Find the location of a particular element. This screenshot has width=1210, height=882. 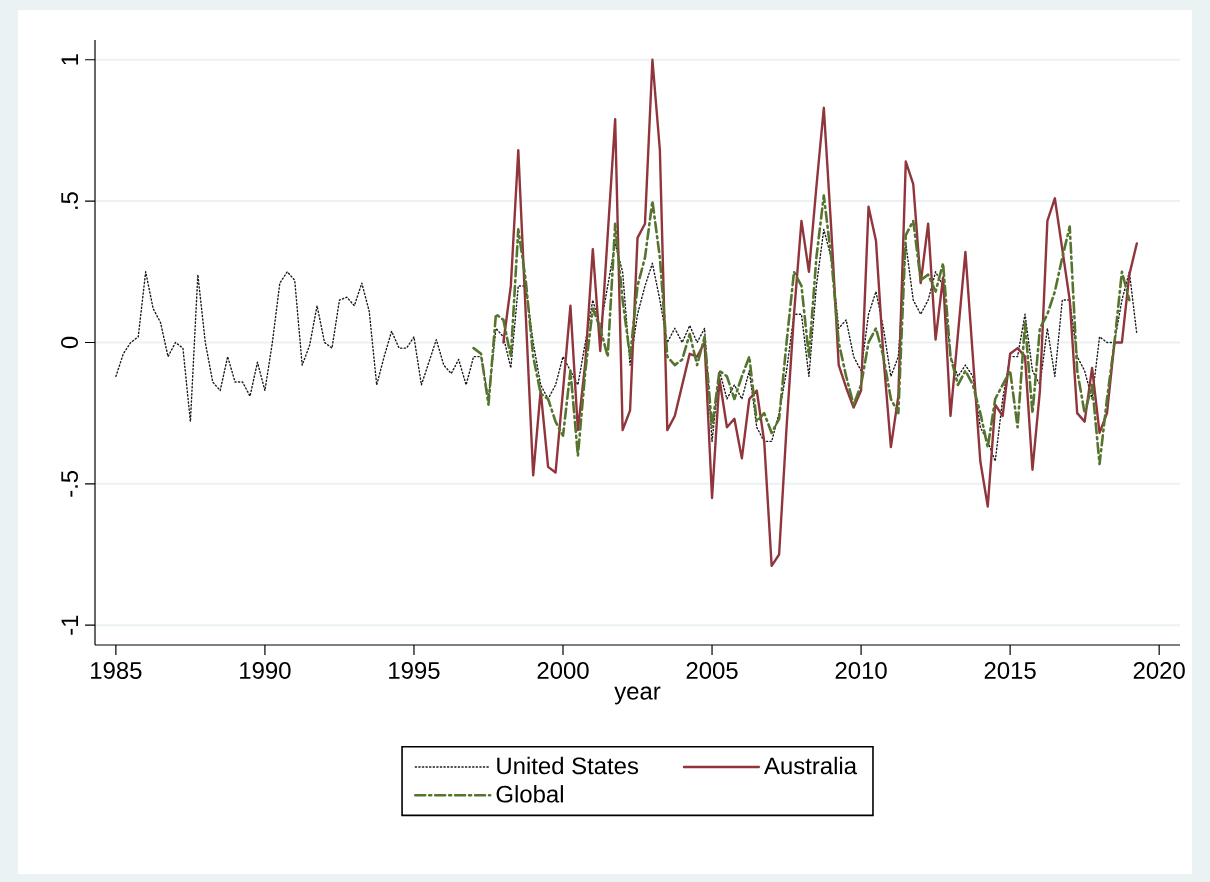

x-axis-title: year is located at coordinates (637, 695).